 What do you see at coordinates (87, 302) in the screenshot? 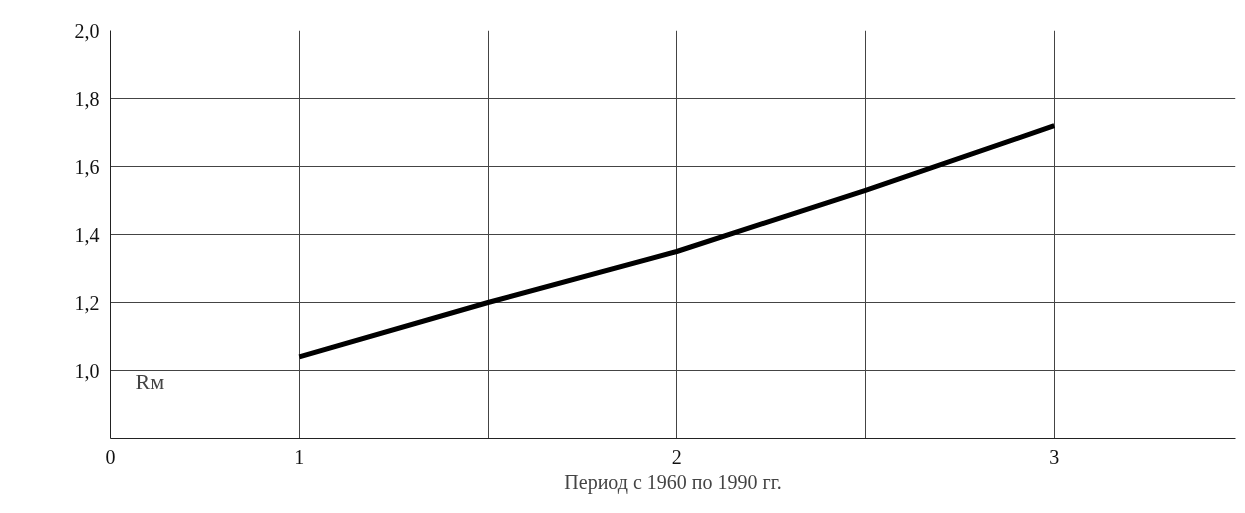
I see `y-tick-label: 1,2` at bounding box center [87, 302].